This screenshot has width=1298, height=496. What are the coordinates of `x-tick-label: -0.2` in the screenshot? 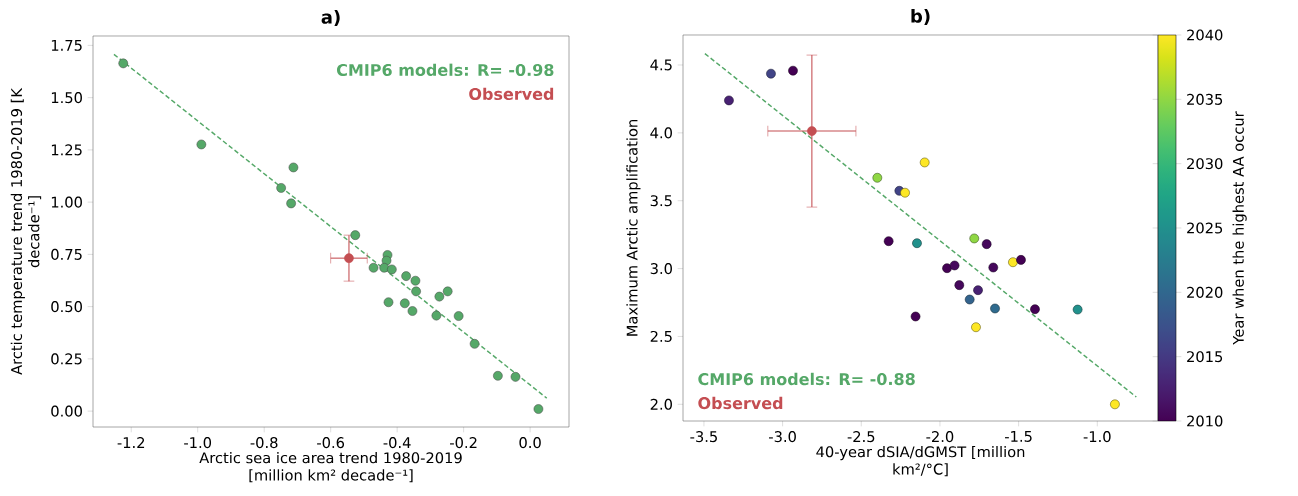 It's located at (463, 443).